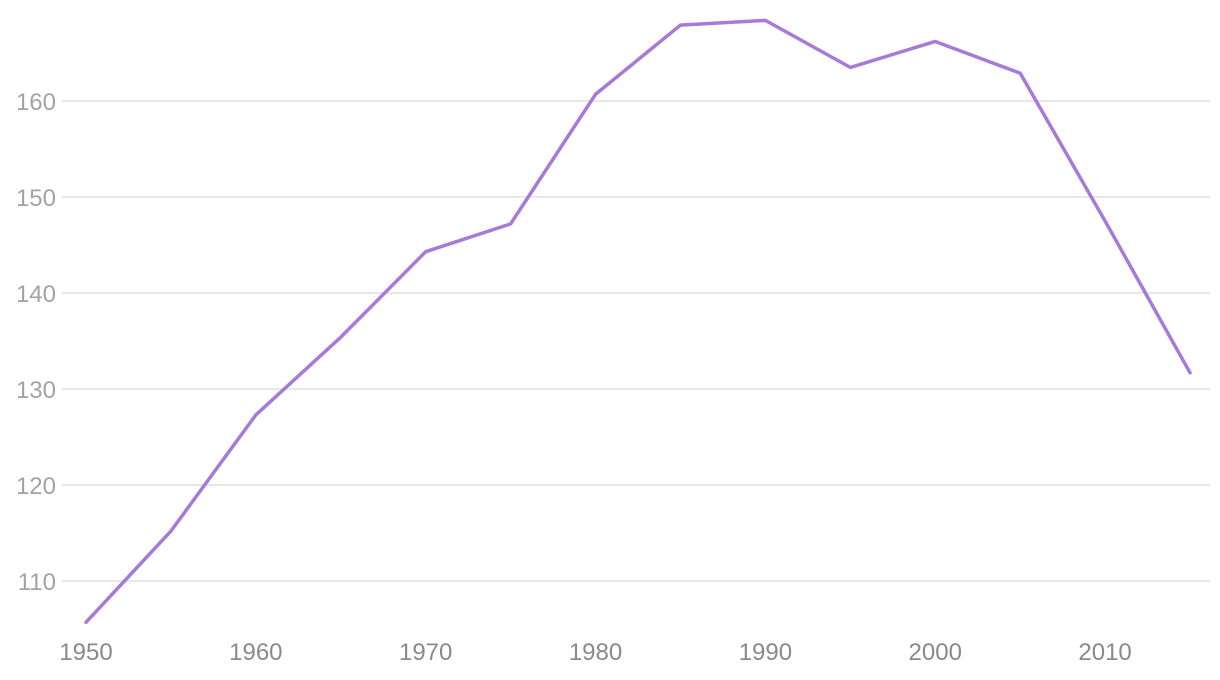 This screenshot has height=680, width=1220. I want to click on y-axis-tick-labels: 110 120 130 140 150 160, so click(36, 342).